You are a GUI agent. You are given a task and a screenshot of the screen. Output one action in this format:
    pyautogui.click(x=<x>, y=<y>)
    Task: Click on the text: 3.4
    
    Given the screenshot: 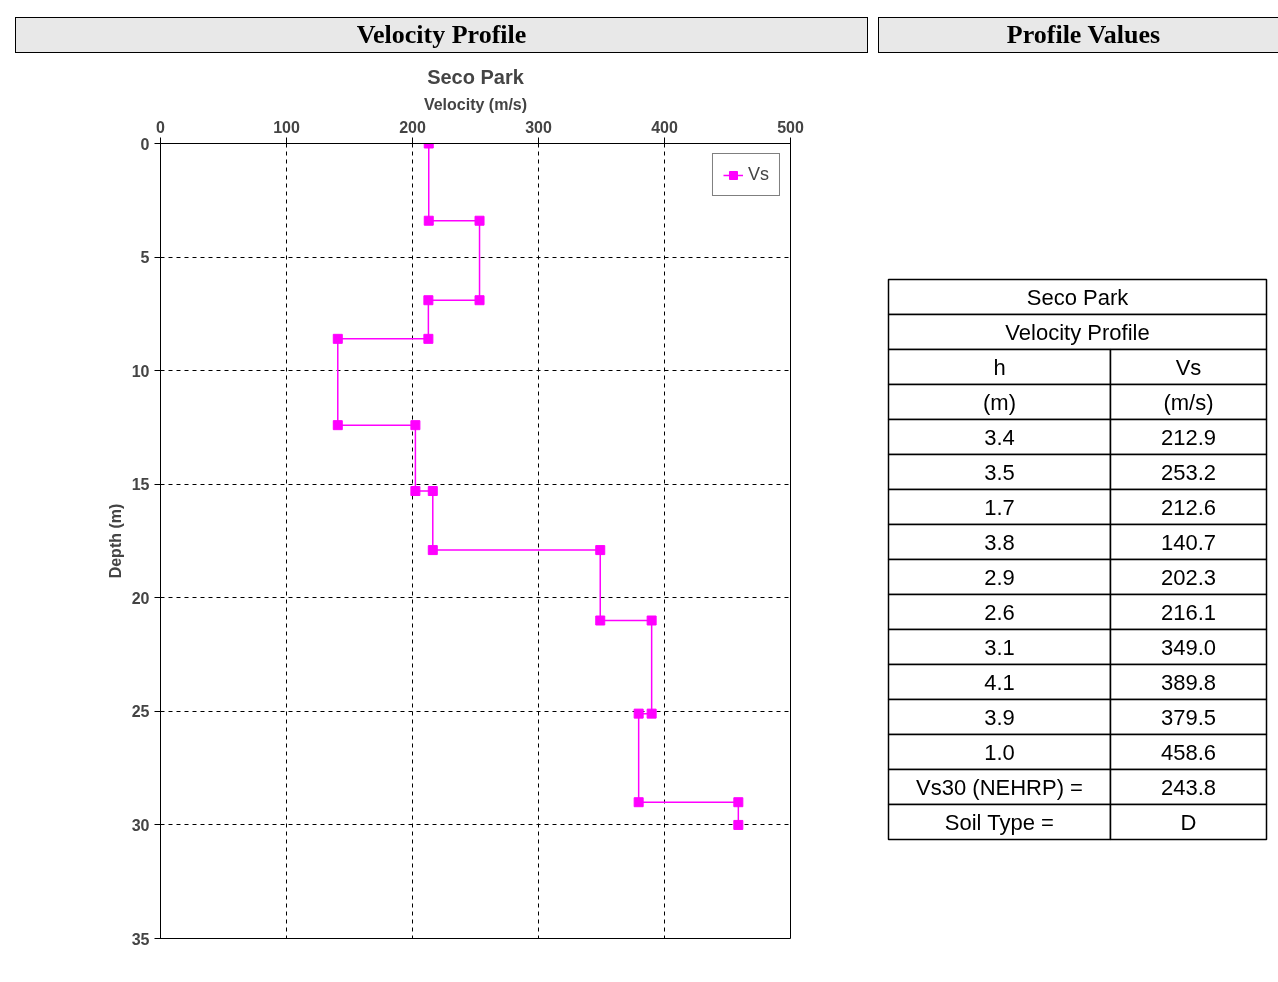 What is the action you would take?
    pyautogui.click(x=999, y=437)
    